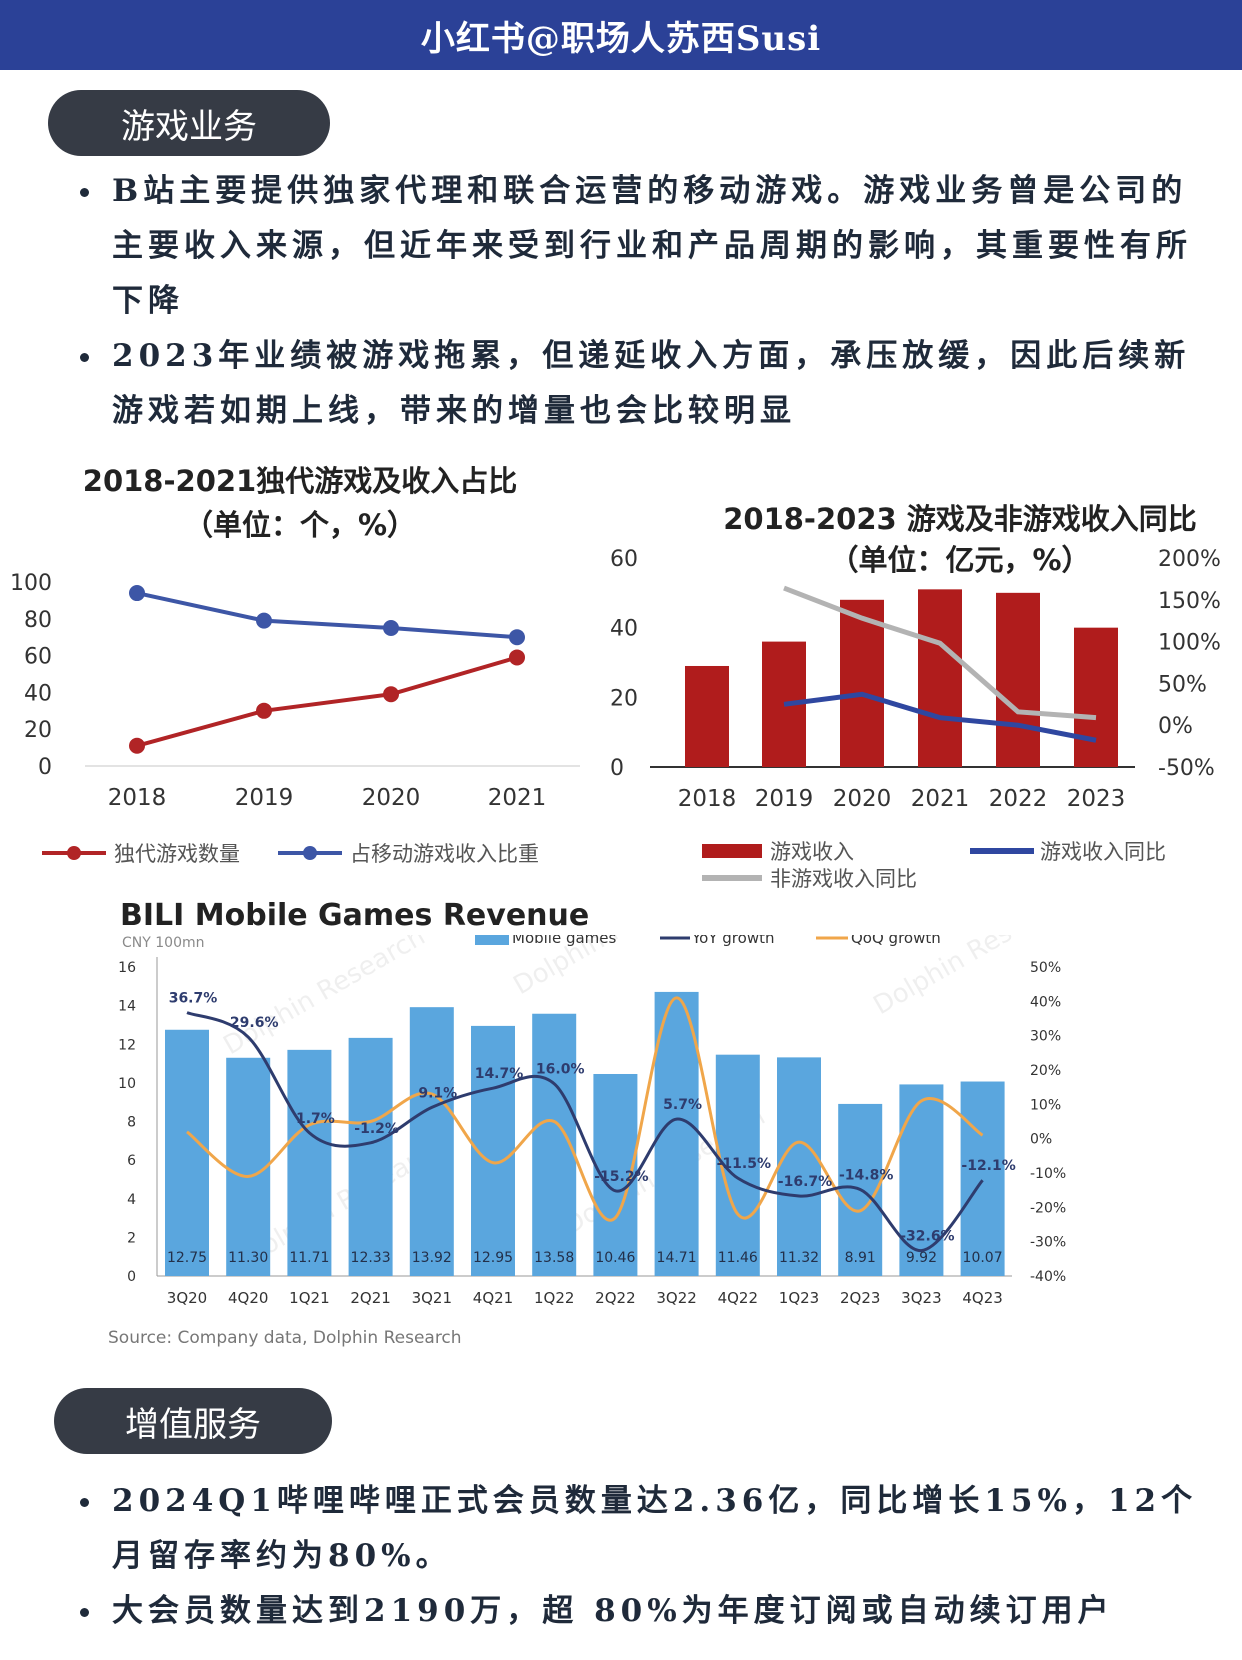 The width and height of the screenshot is (1242, 1660). I want to click on y-tick-label: 4, so click(131, 1200).